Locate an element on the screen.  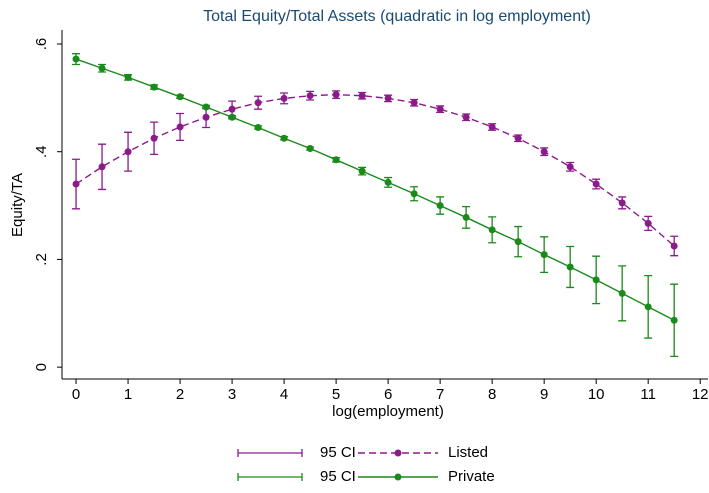
x-tick-label: 11 is located at coordinates (648, 394).